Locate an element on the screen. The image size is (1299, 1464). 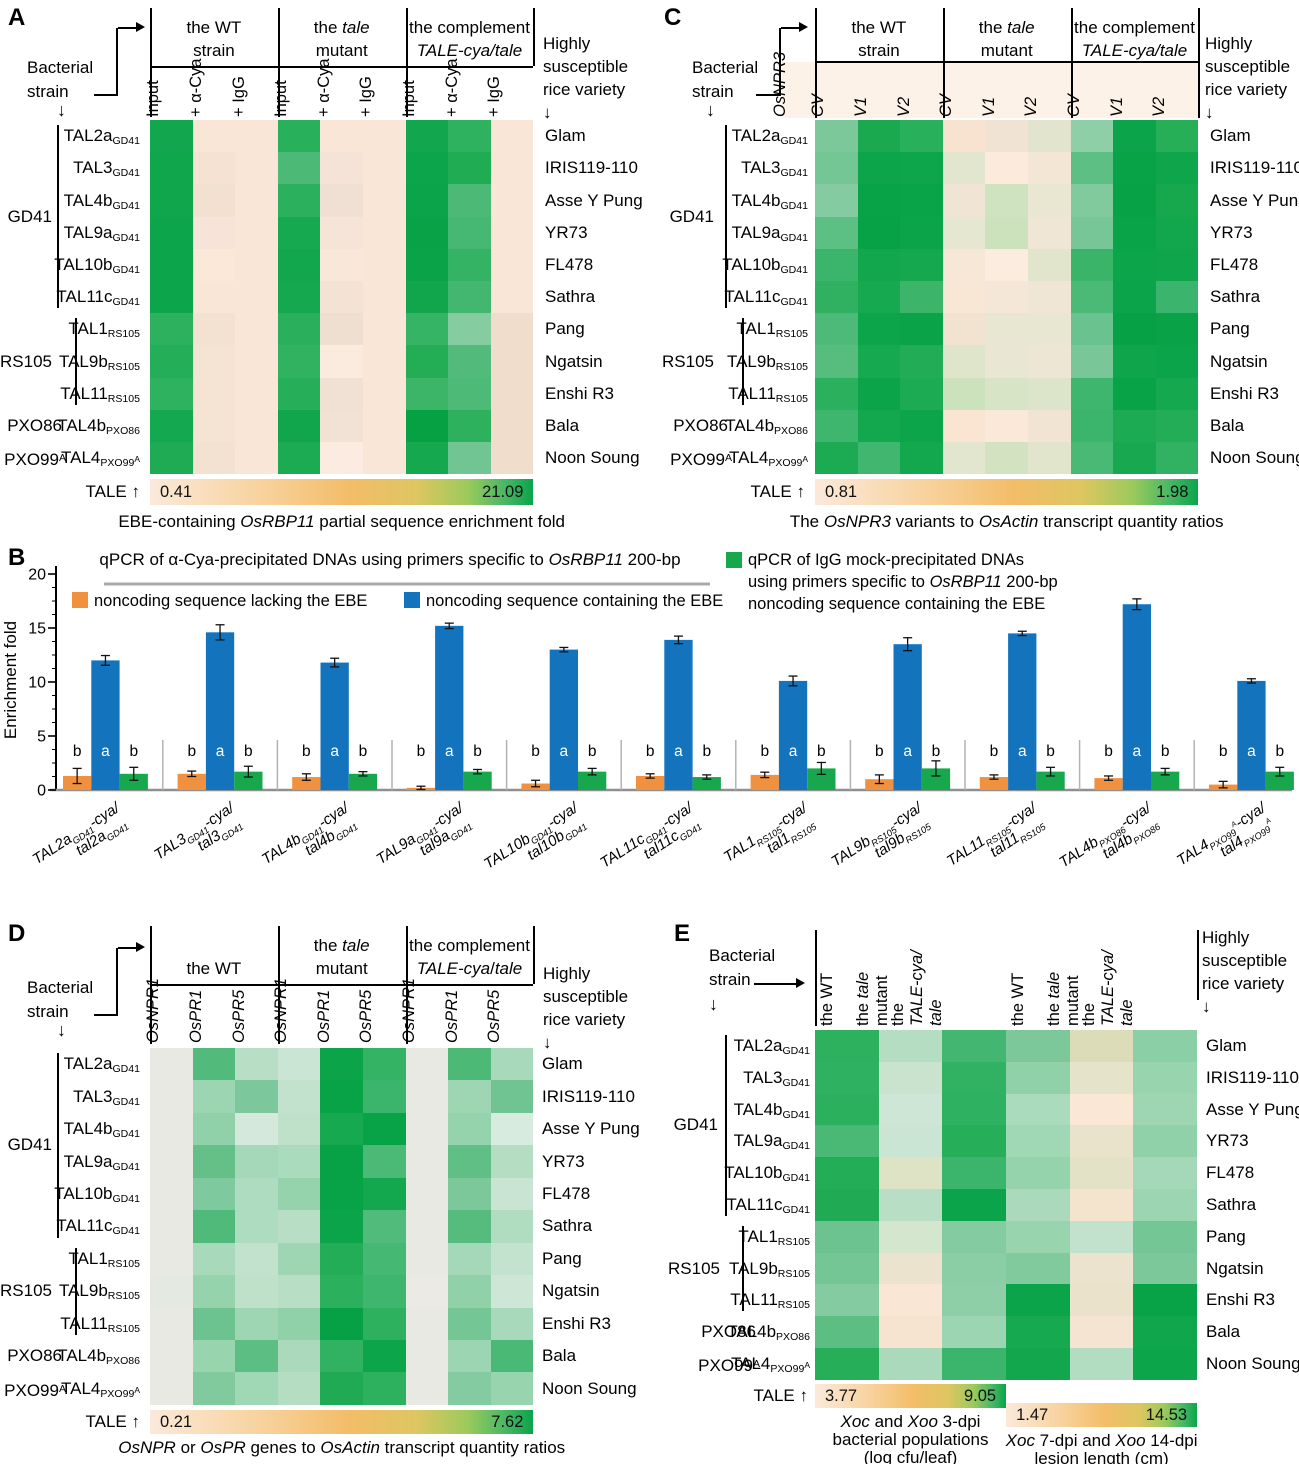
row-label: TAL10bGD41 is located at coordinates (97, 1195).